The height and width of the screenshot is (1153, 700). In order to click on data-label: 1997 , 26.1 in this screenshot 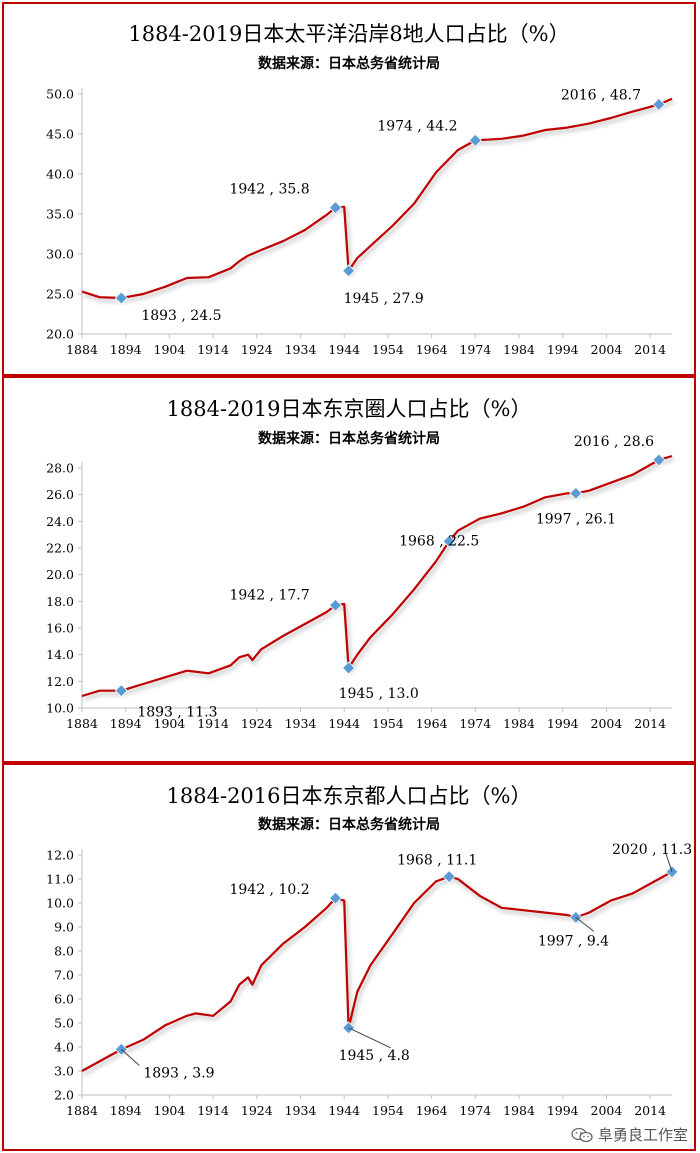, I will do `click(576, 519)`.